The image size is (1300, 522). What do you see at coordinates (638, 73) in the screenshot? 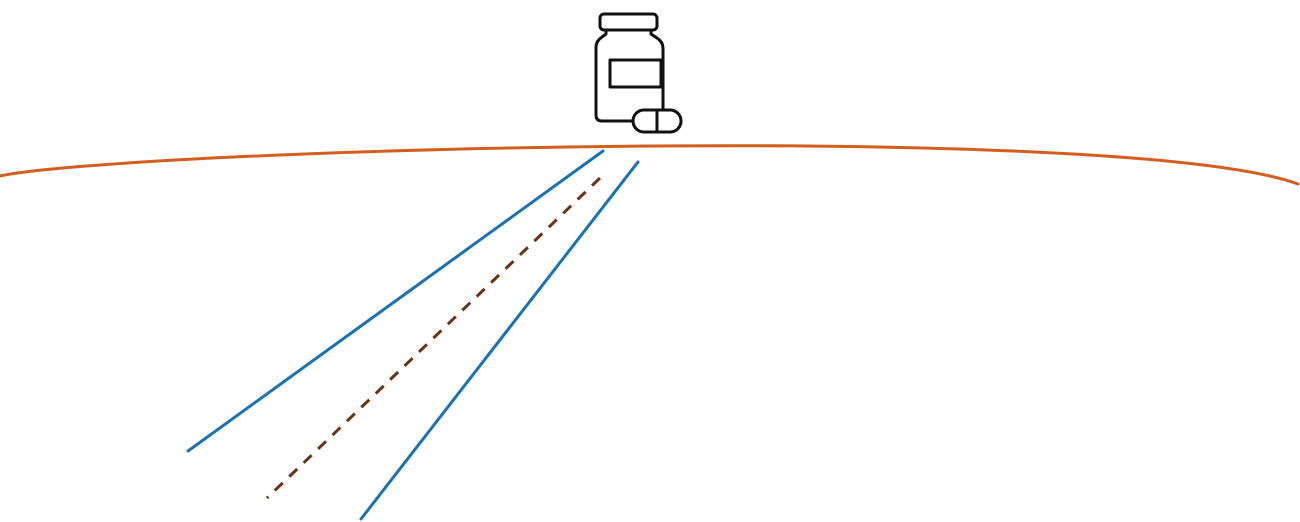
I see `medicine-bottle-and-capsule-icon` at bounding box center [638, 73].